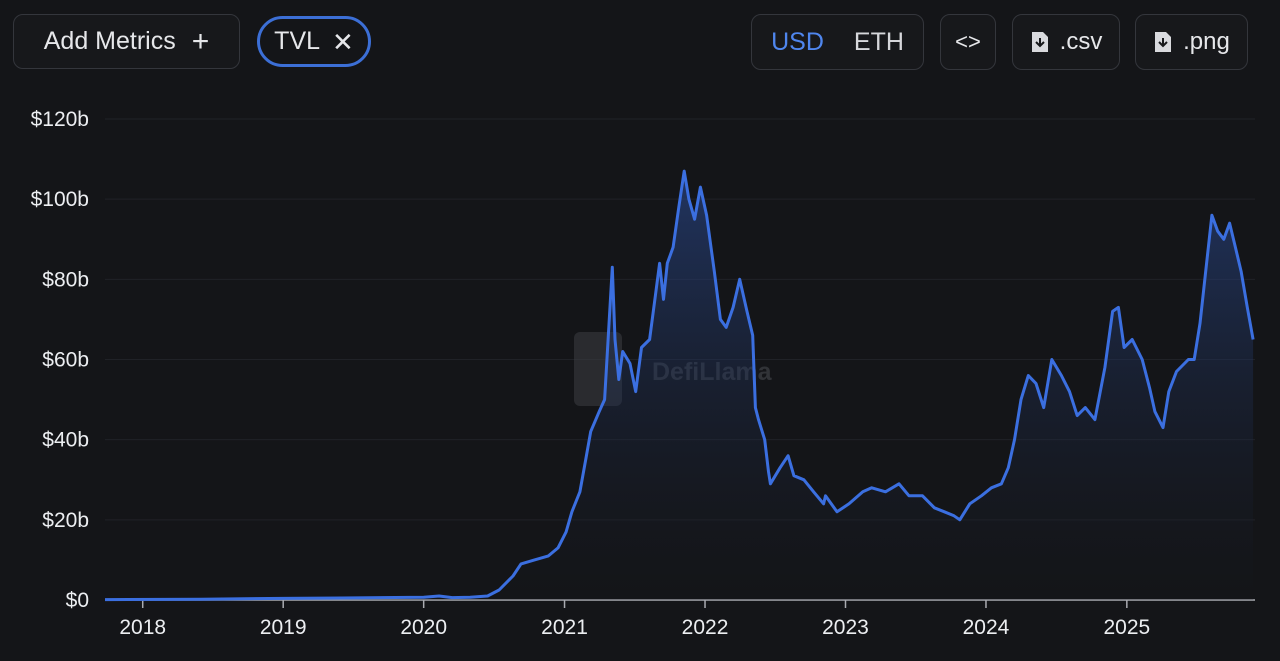 This screenshot has width=1280, height=661. I want to click on download-png-button: .png, so click(1191, 42).